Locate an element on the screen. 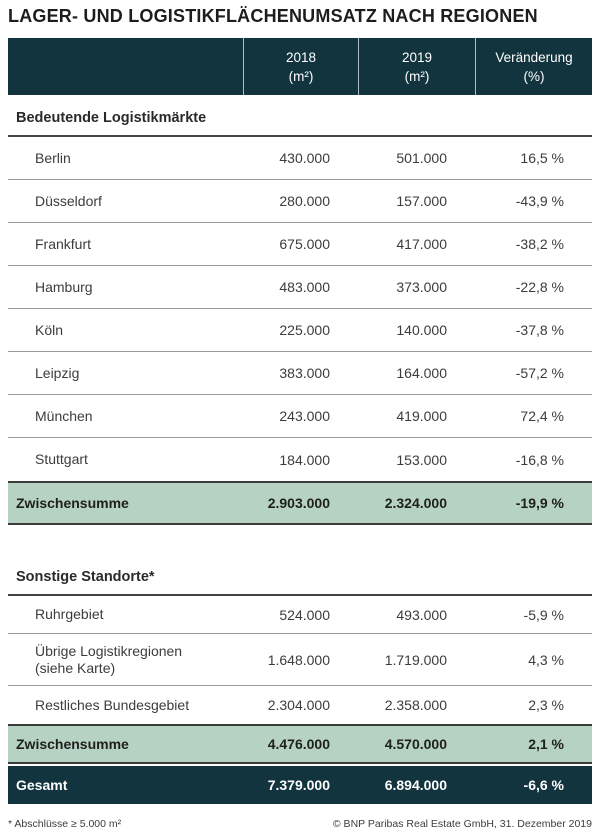 This screenshot has height=835, width=600. change-cell: 72,4 % is located at coordinates (542, 416).